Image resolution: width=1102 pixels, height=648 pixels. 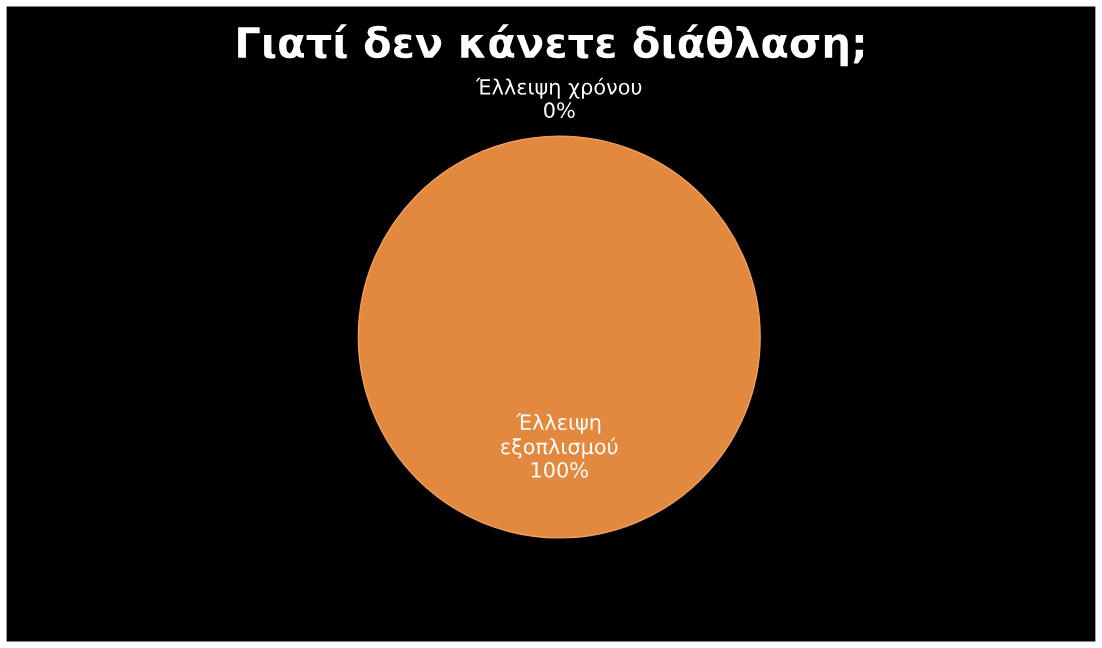 What do you see at coordinates (551, 45) in the screenshot?
I see `chart-title: Γιατί δεν κάνετε διάθλαση;` at bounding box center [551, 45].